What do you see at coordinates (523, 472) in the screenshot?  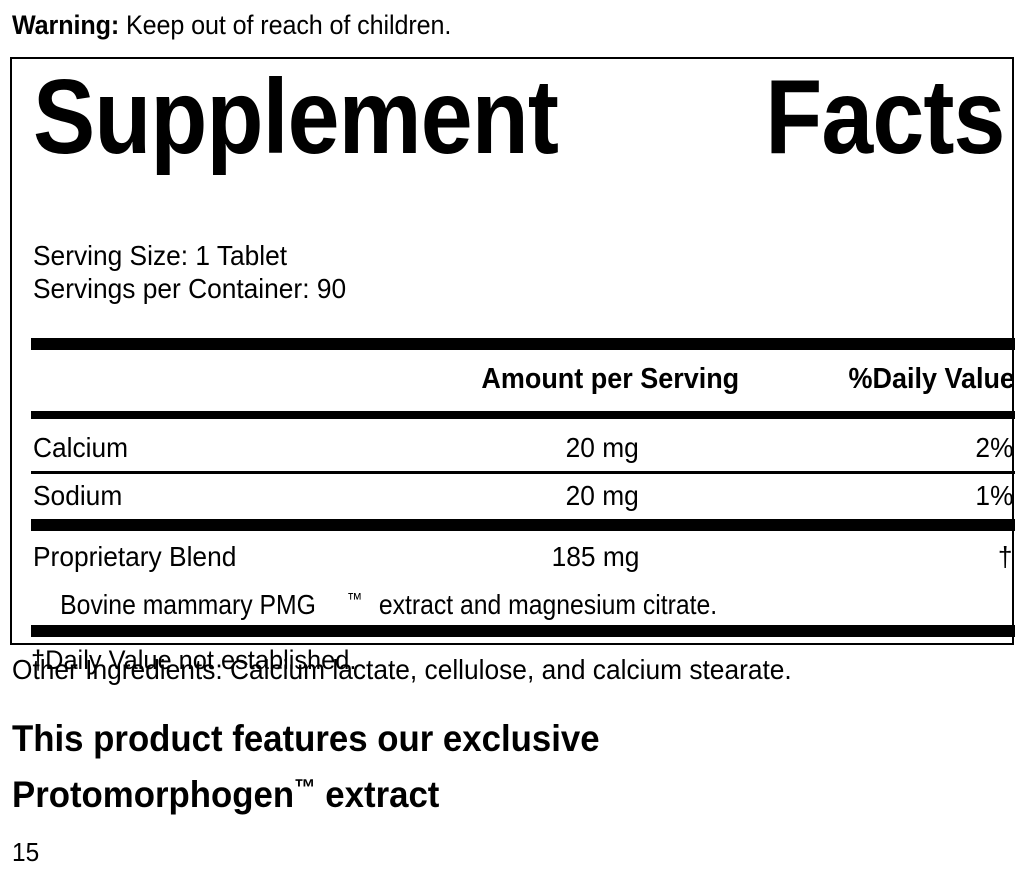 I see `rule-row-divider` at bounding box center [523, 472].